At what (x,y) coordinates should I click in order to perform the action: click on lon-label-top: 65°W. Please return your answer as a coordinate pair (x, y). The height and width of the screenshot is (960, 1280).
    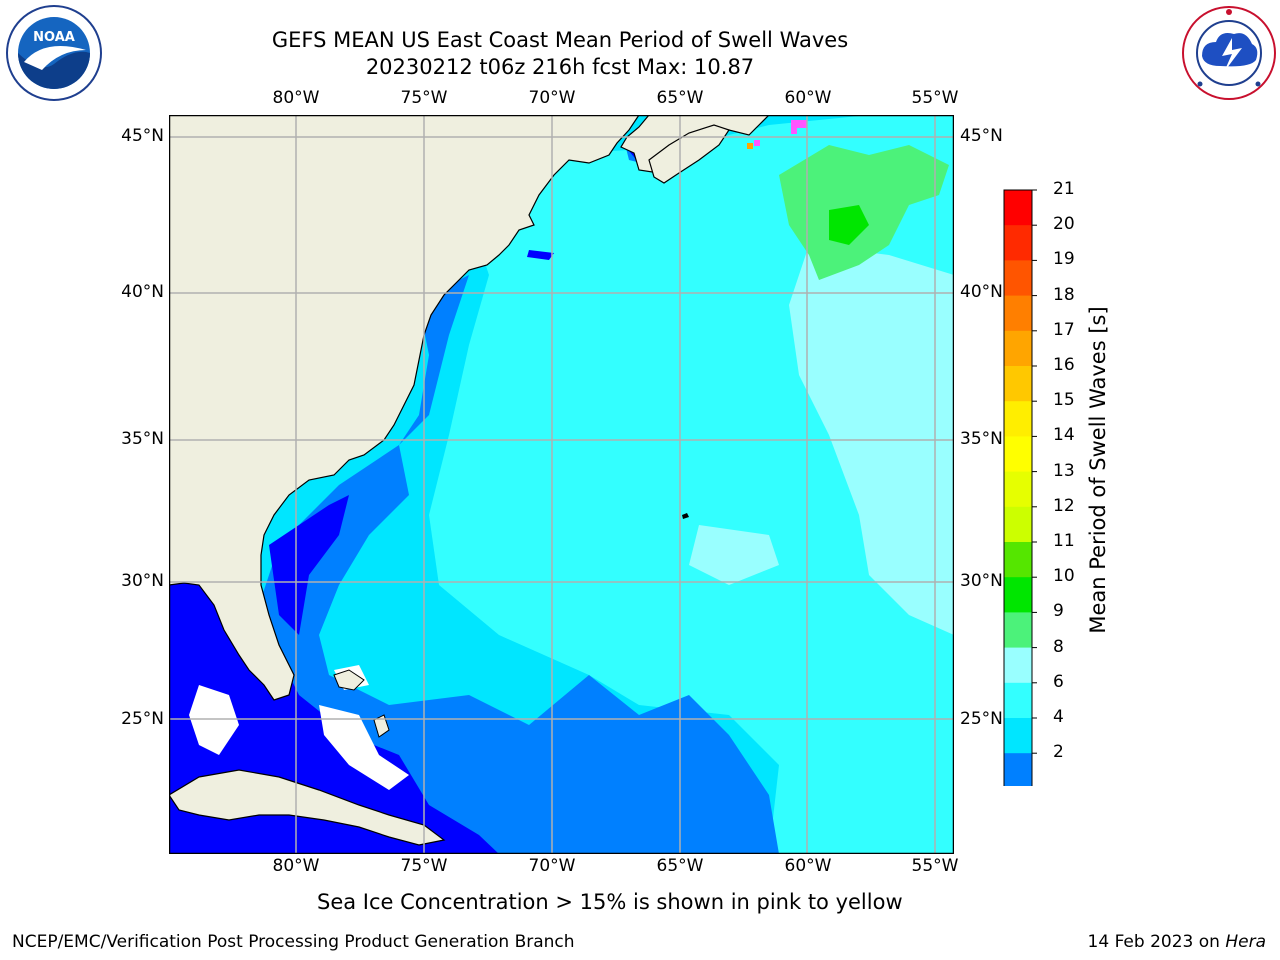
    Looking at the image, I should click on (680, 98).